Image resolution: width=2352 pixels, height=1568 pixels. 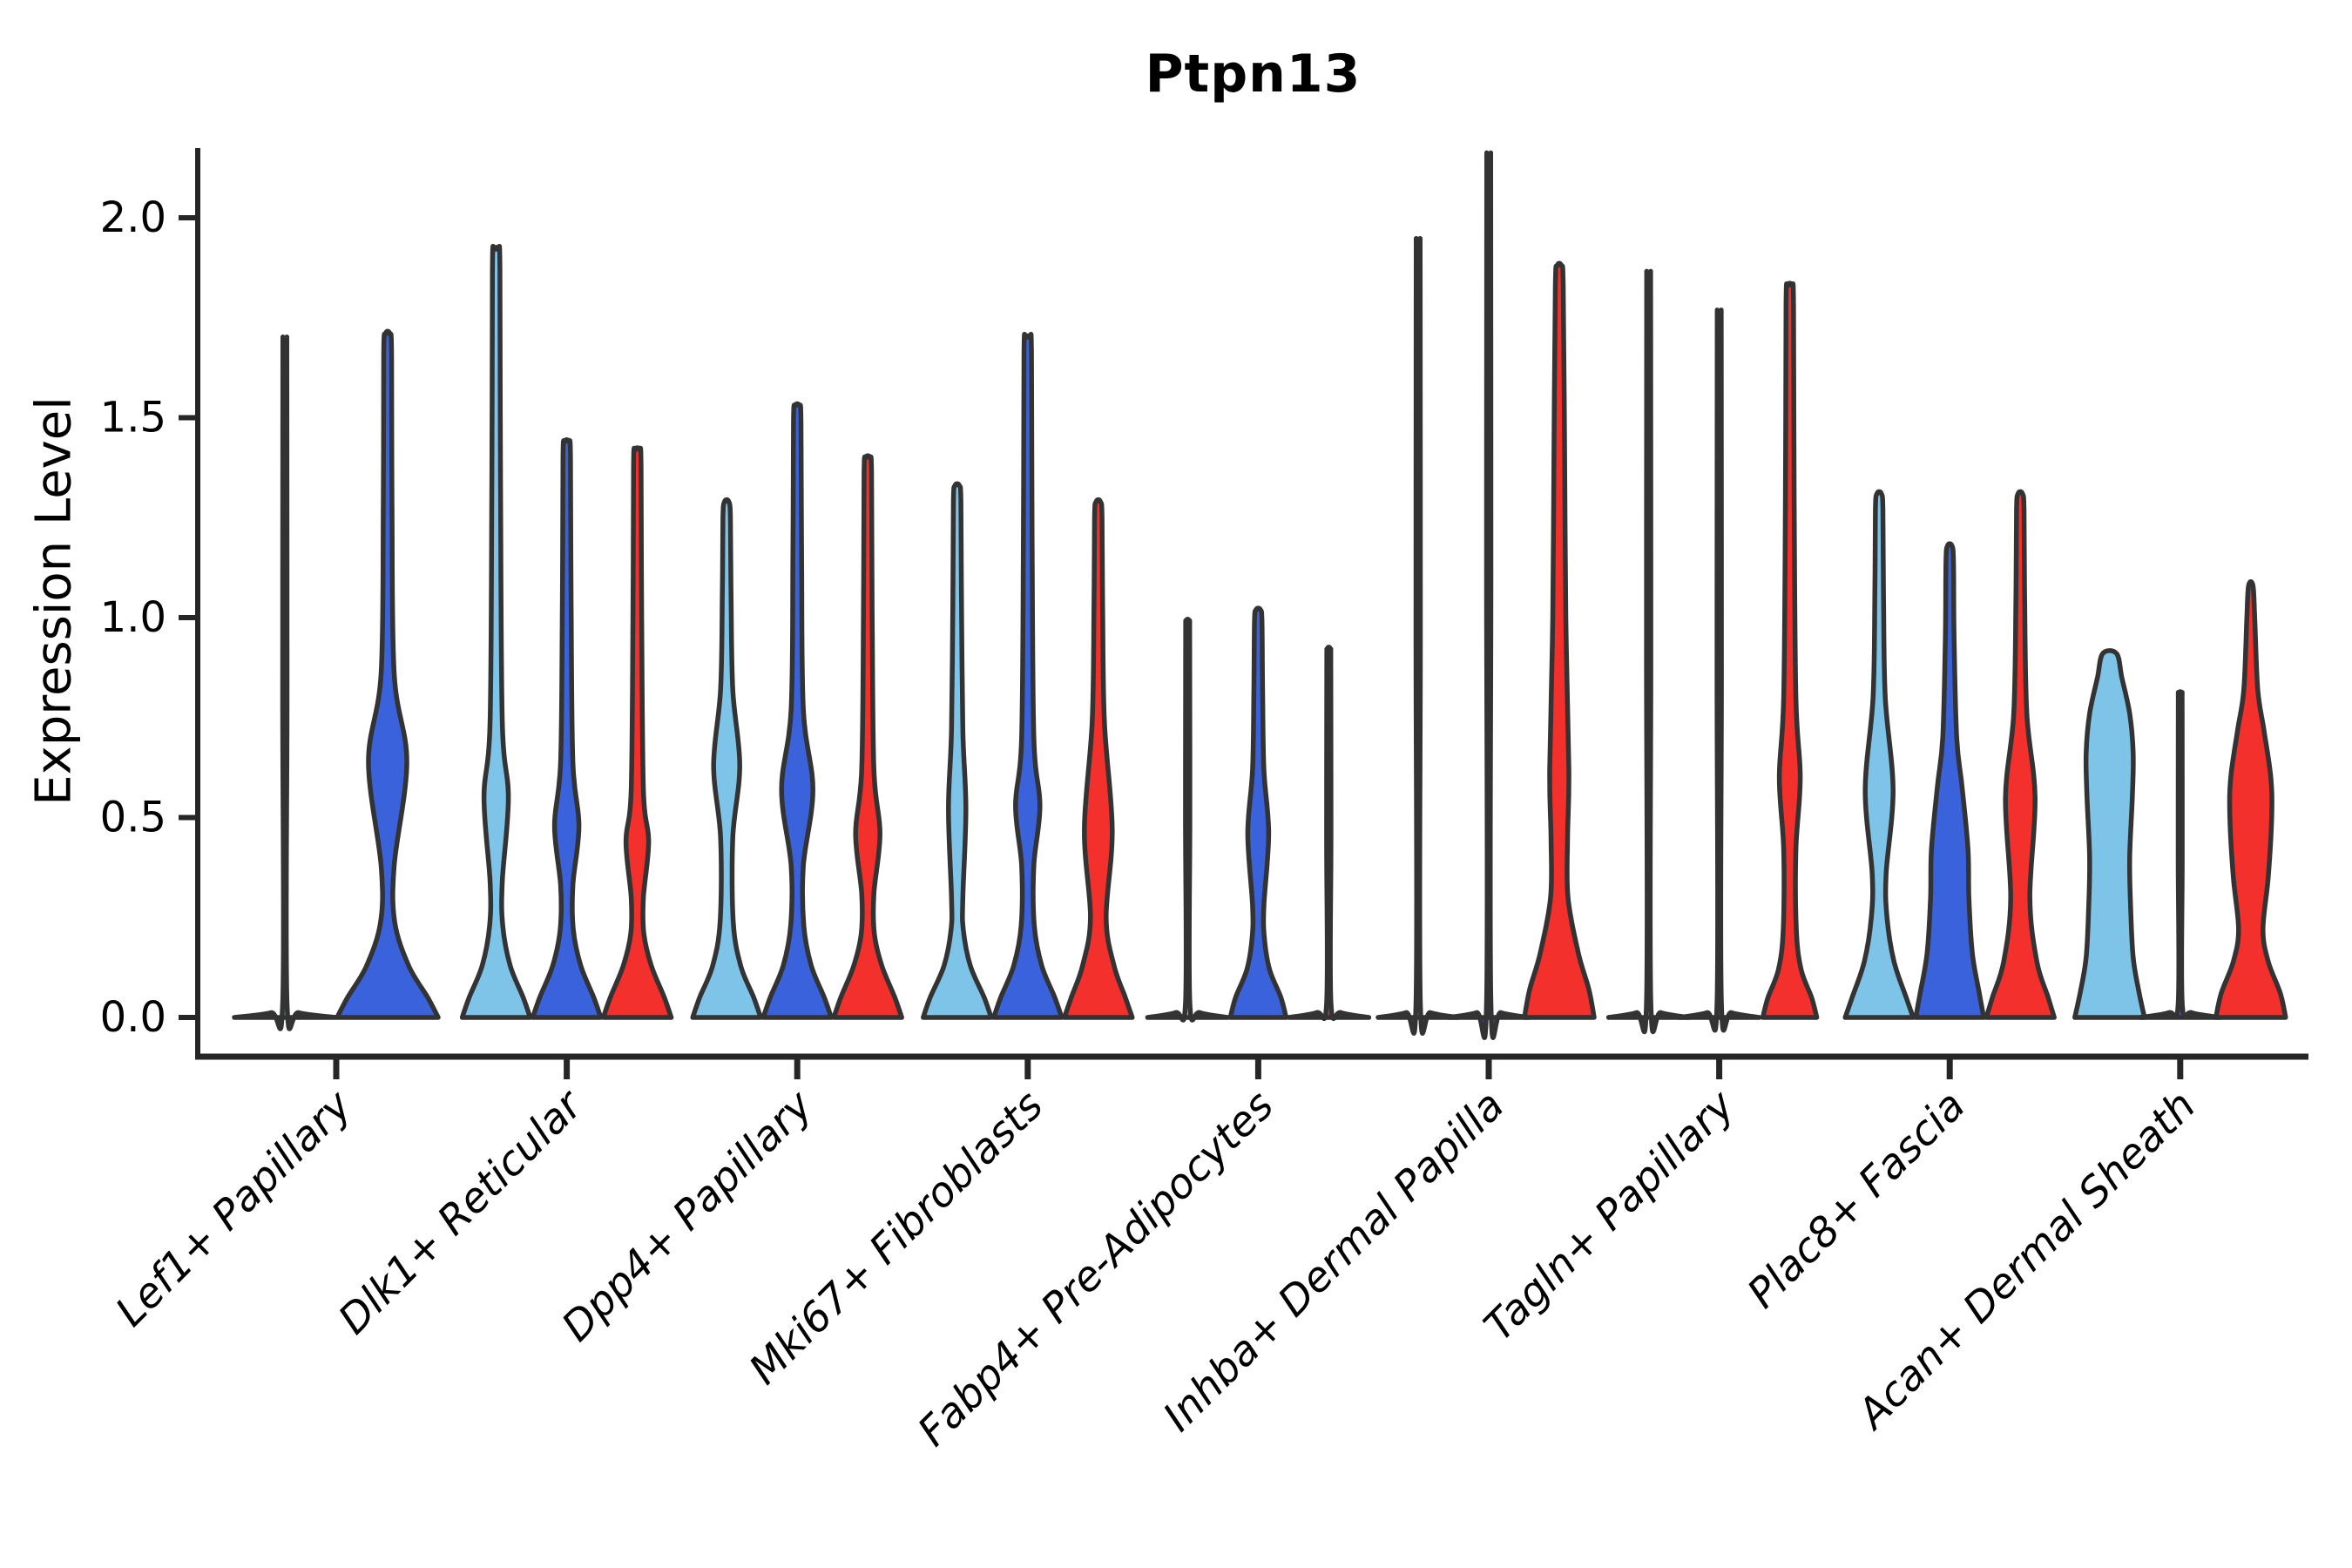 I want to click on x-category-label: Plac8+ Fascia, so click(x=1857, y=1200).